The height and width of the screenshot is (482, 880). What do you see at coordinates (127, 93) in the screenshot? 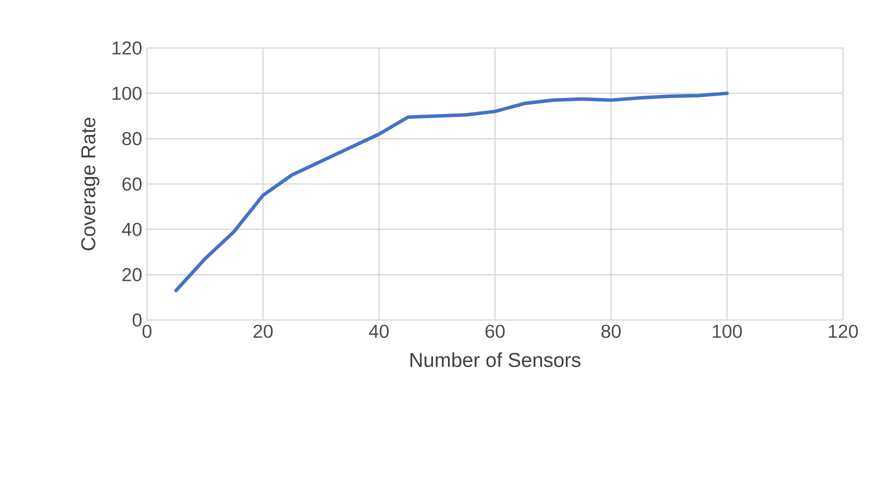
I see `y-tick-label: 100` at bounding box center [127, 93].